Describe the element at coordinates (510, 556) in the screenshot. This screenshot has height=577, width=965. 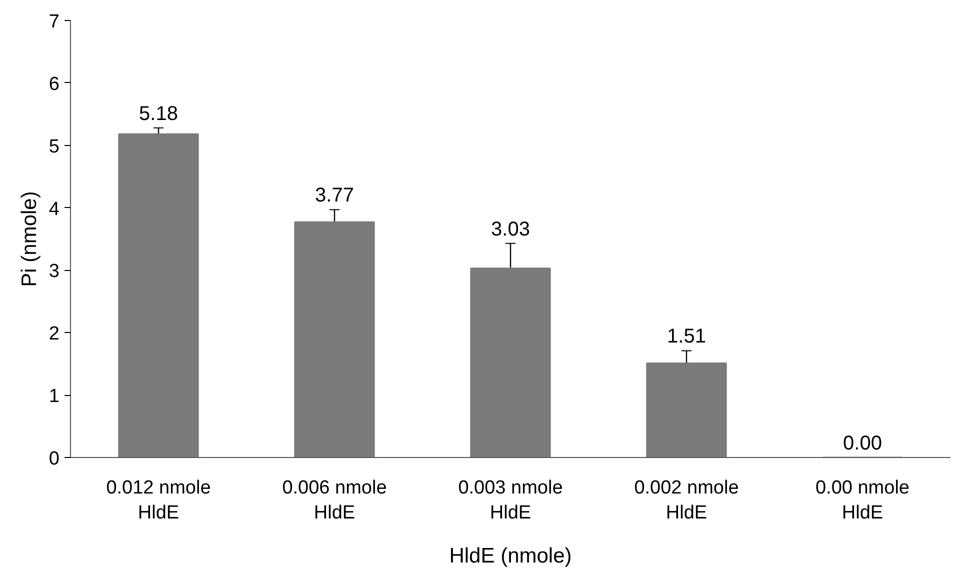
I see `x-axis-title: HldE (nmole)` at that location.